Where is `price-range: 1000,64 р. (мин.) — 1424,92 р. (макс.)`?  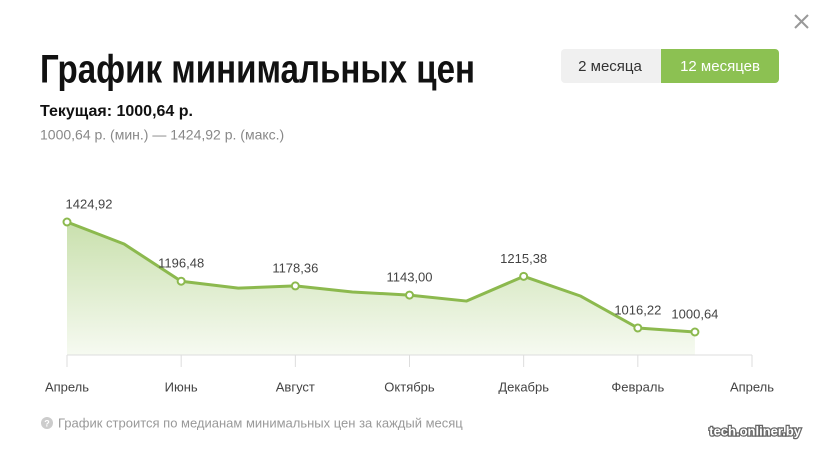 price-range: 1000,64 р. (мин.) — 1424,92 р. (макс.) is located at coordinates (162, 135).